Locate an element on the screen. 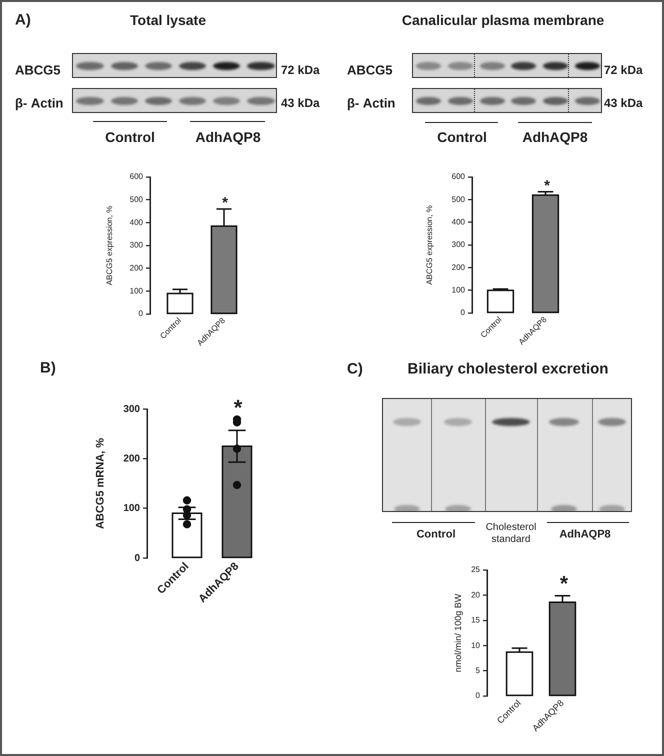 The width and height of the screenshot is (664, 756). y-tick-label: 20 is located at coordinates (476, 595).